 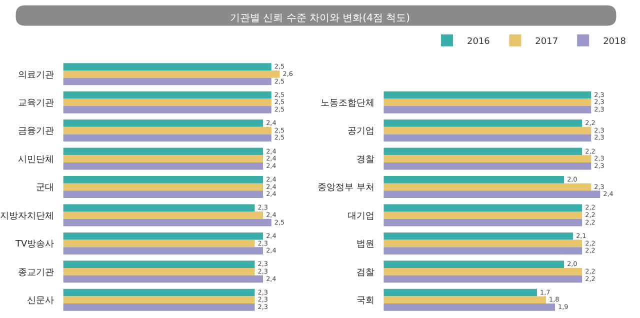 I want to click on y-tick-label: 중앙정부 부처, so click(x=346, y=188).